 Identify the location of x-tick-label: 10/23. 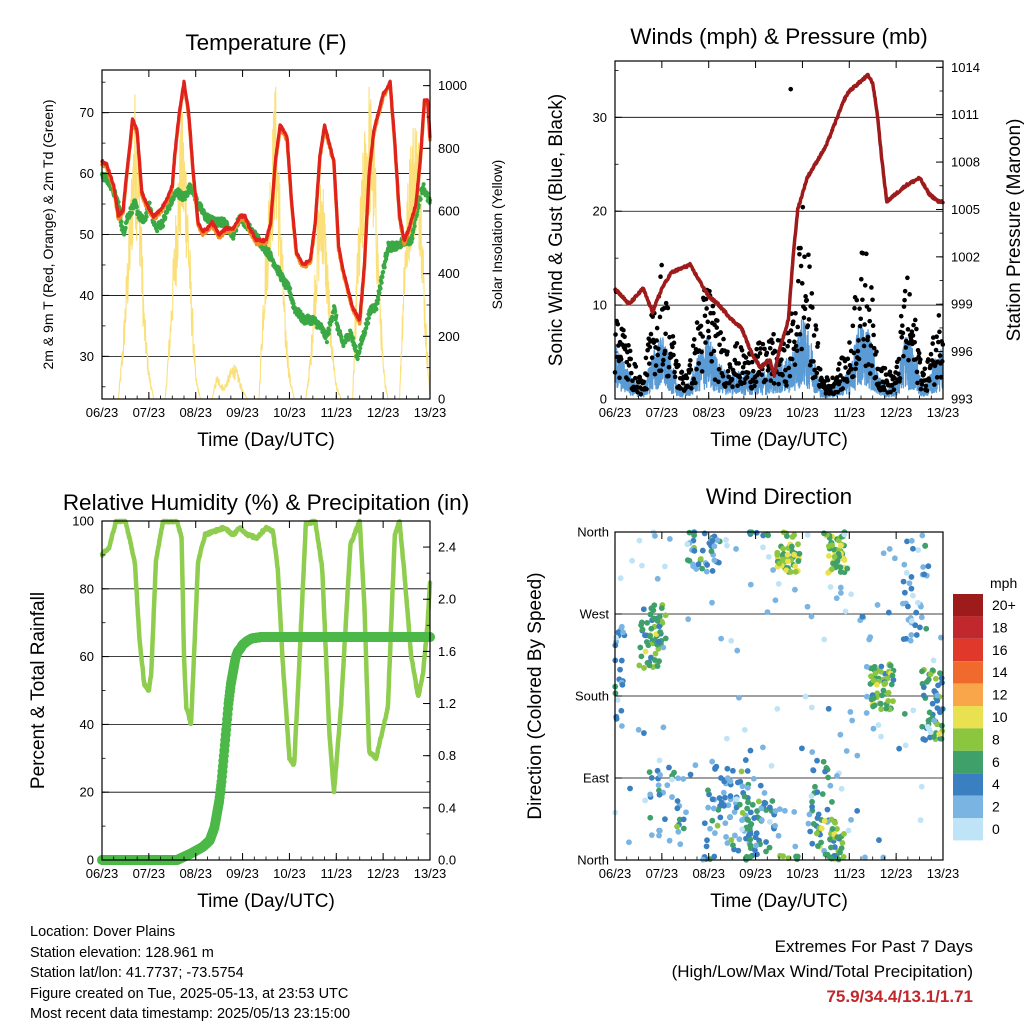
(802, 412).